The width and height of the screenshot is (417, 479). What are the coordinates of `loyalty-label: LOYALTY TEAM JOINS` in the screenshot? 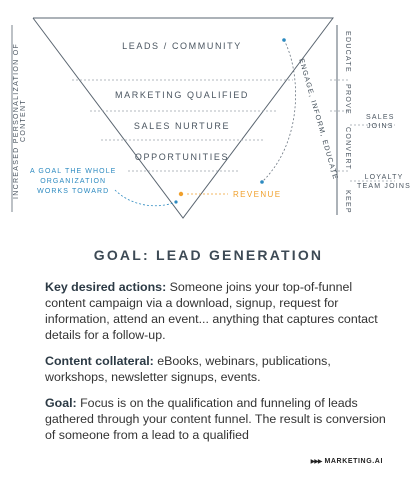 It's located at (384, 182).